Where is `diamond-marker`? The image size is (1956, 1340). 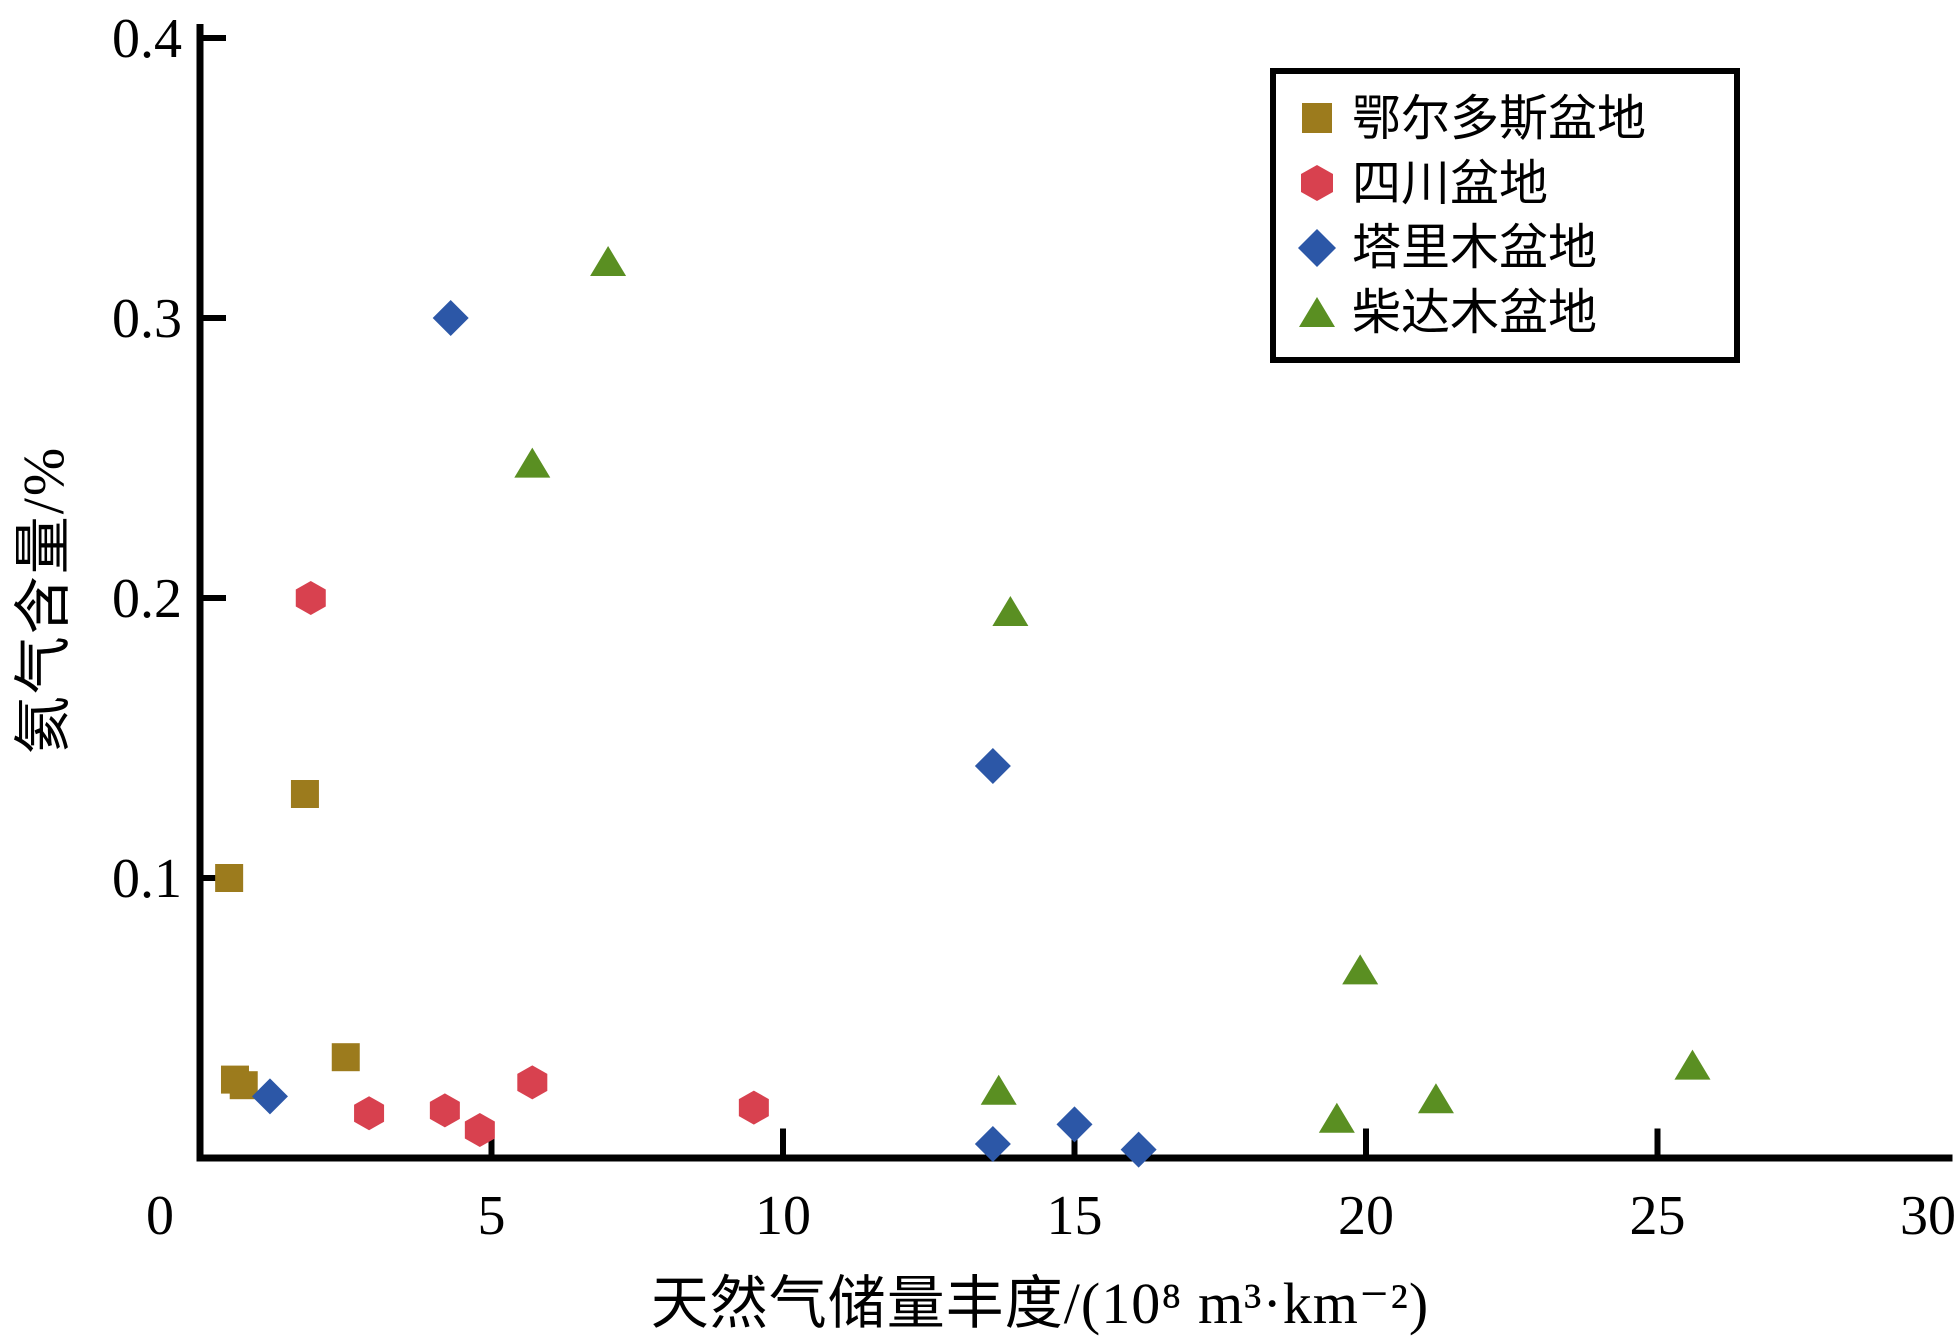
diamond-marker is located at coordinates (1317, 247).